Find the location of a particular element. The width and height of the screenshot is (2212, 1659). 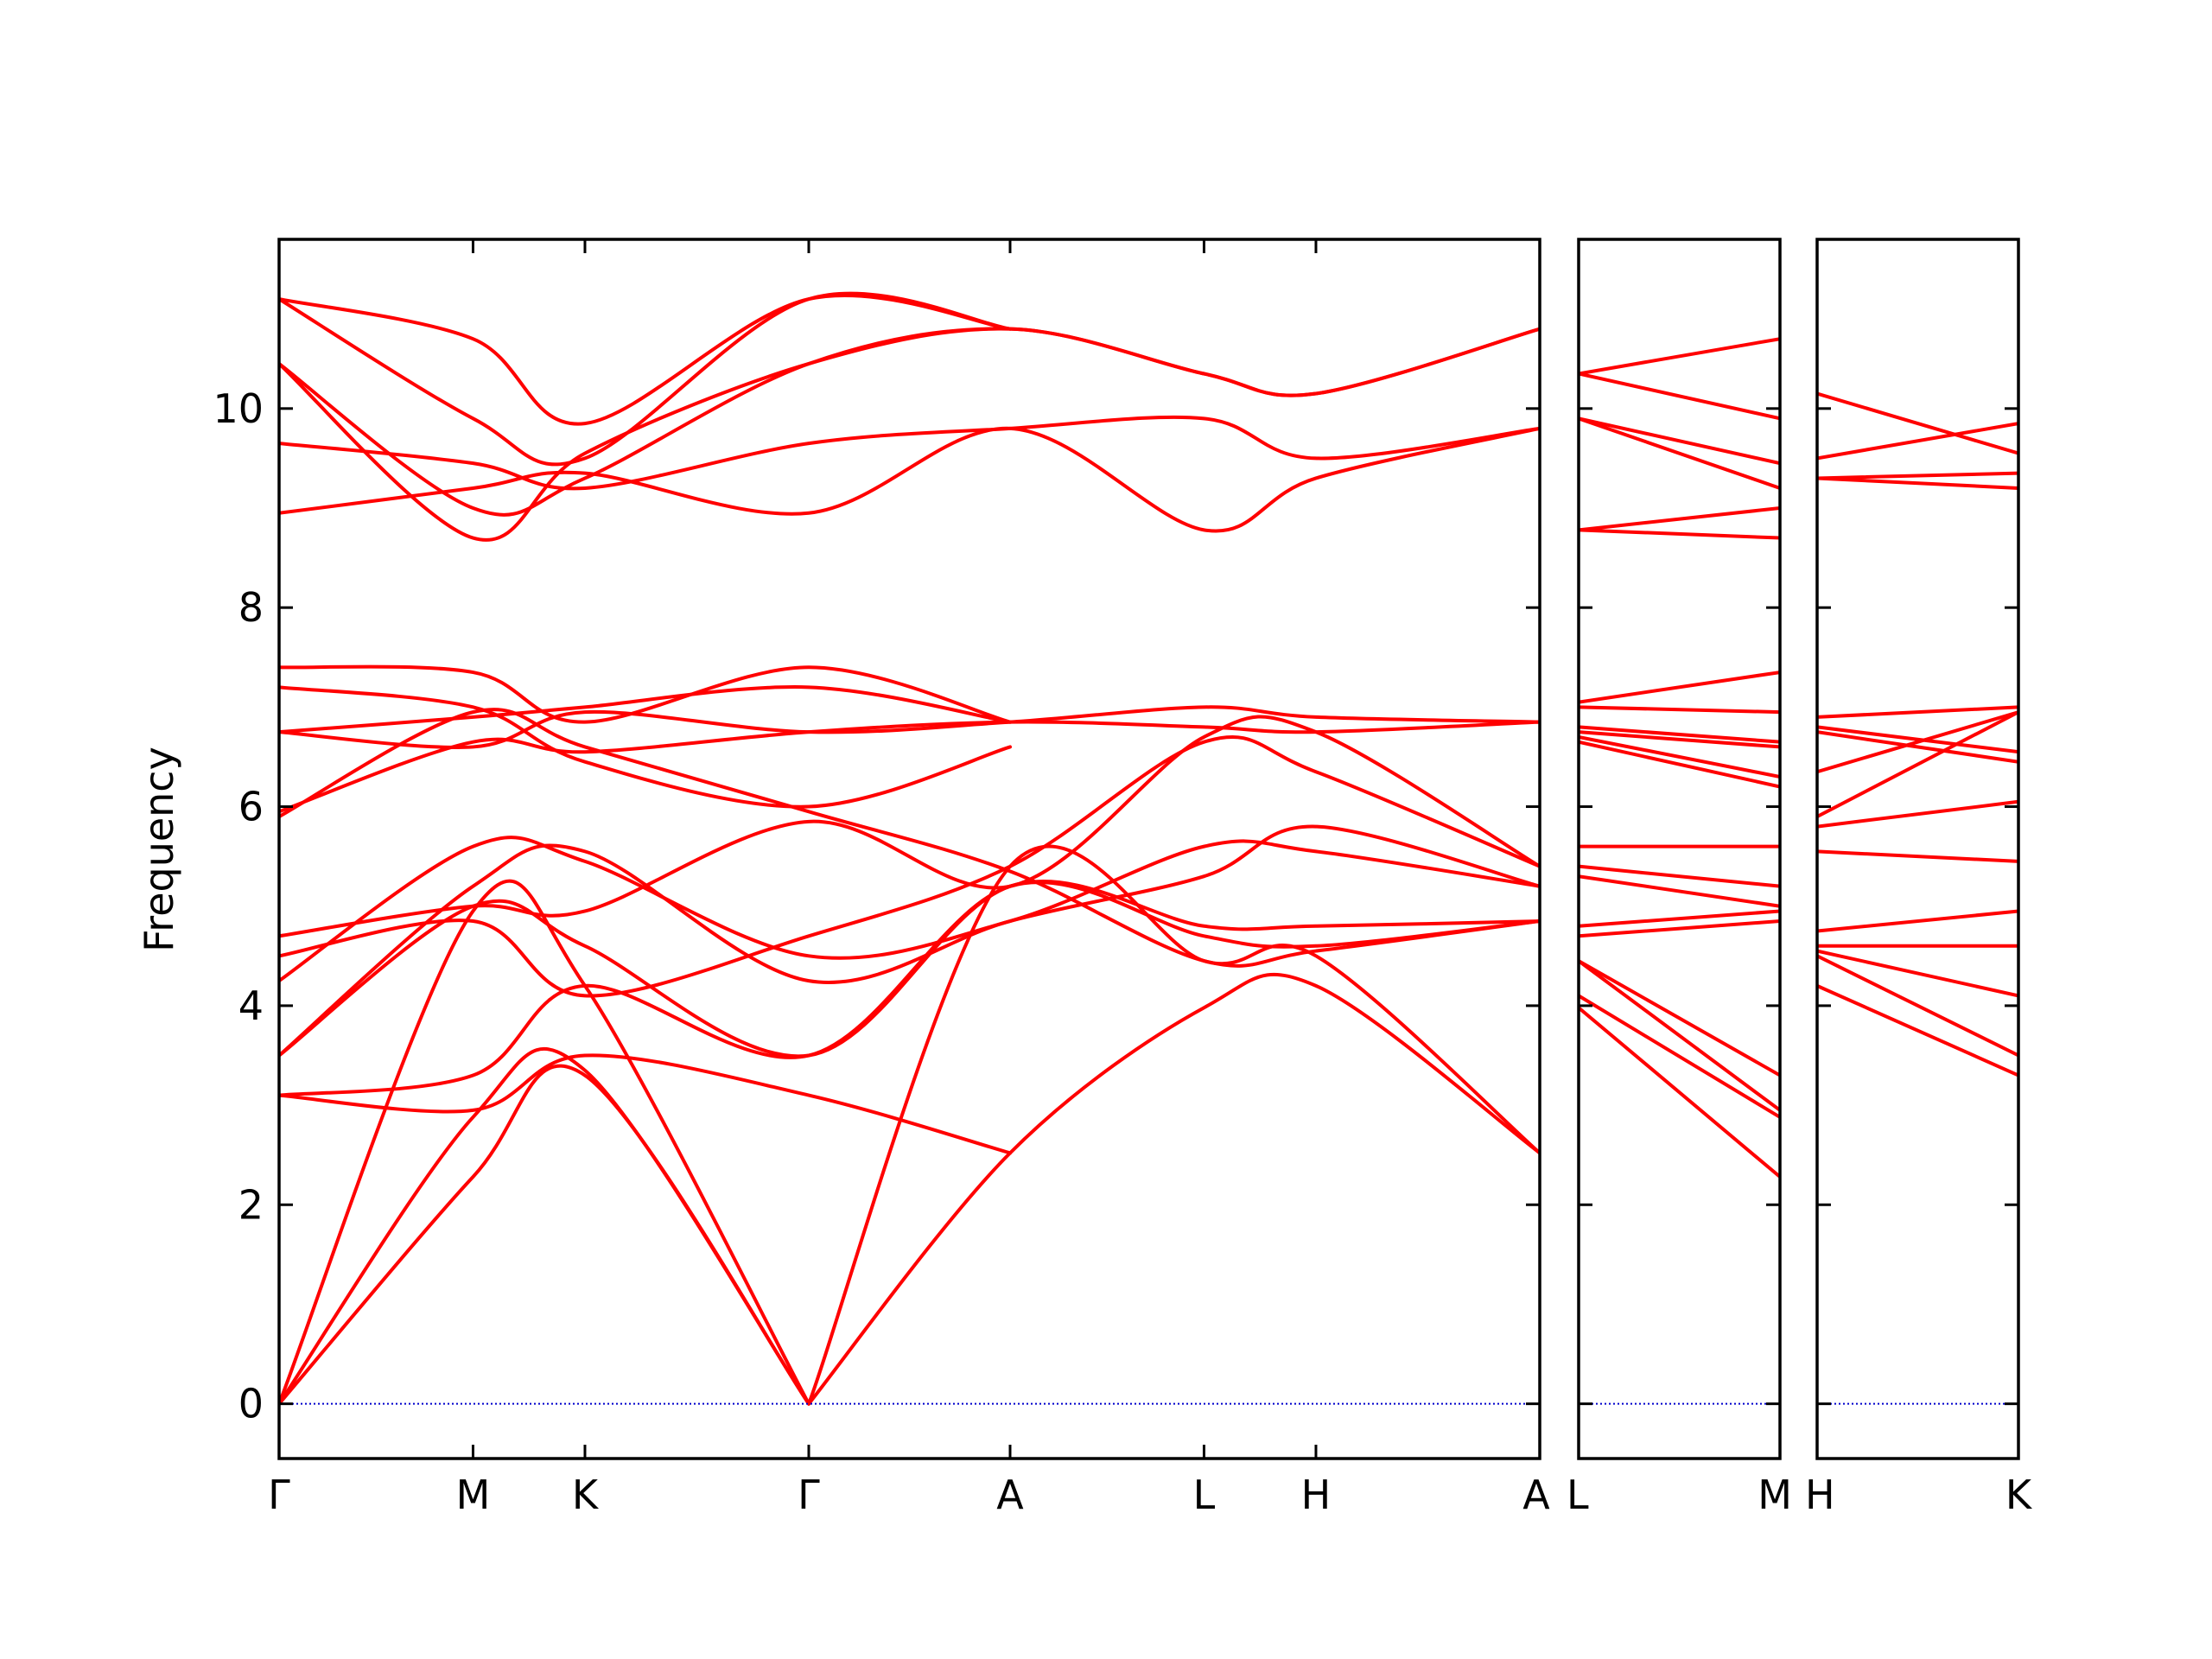

panel-frame-hk is located at coordinates (1917, 849).